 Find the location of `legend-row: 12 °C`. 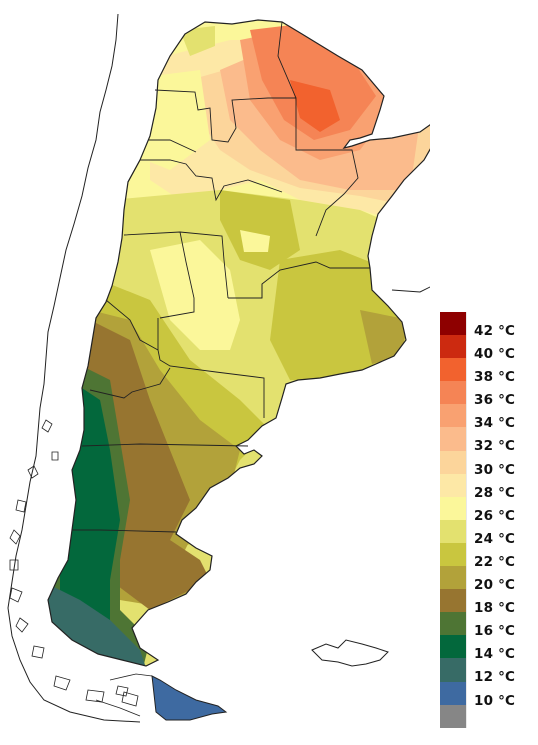

legend-row: 12 °C is located at coordinates (488, 671).